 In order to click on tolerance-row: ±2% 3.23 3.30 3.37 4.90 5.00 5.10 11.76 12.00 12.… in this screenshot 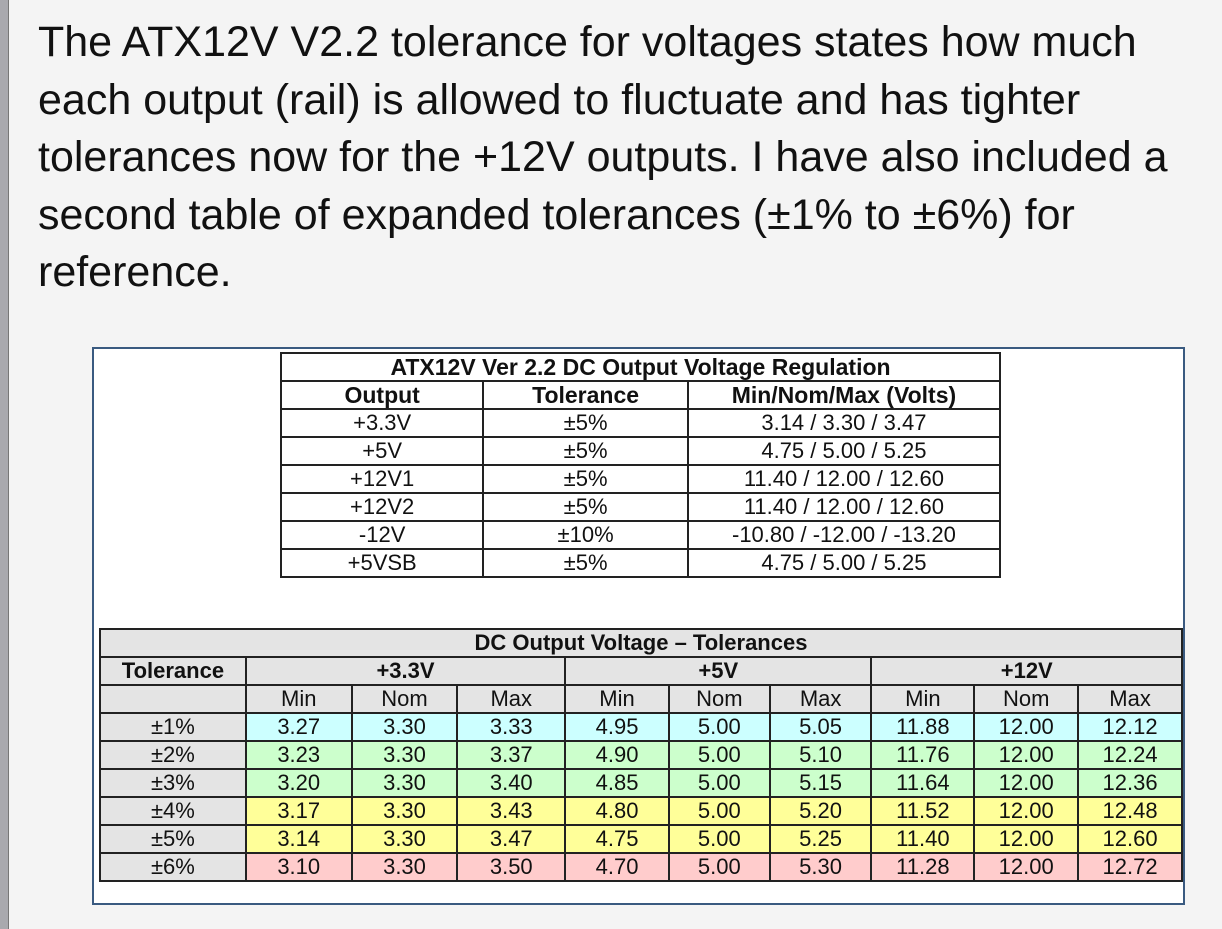, I will do `click(641, 755)`.